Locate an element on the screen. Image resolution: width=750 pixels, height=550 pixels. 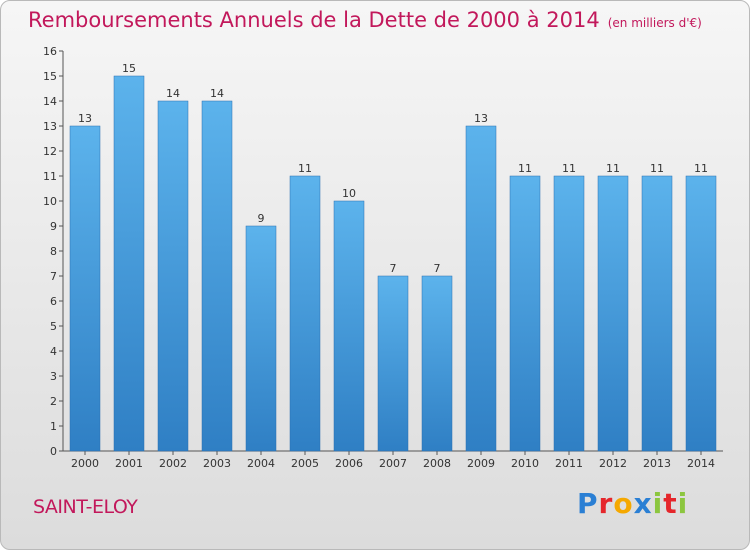
y-tick-label: 10 is located at coordinates (50, 201).